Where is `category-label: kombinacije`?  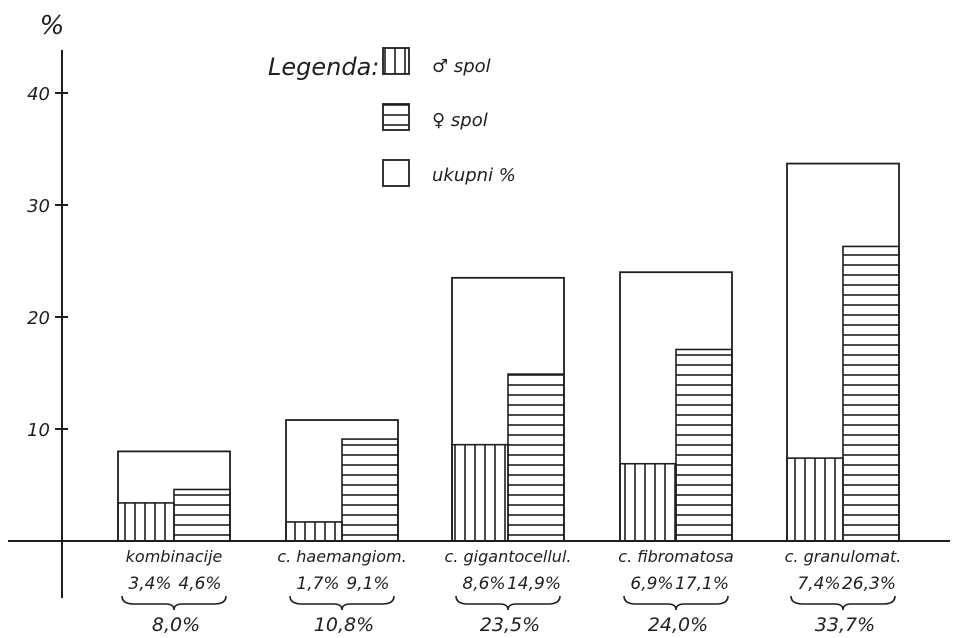
category-label: kombinacije is located at coordinates (174, 556).